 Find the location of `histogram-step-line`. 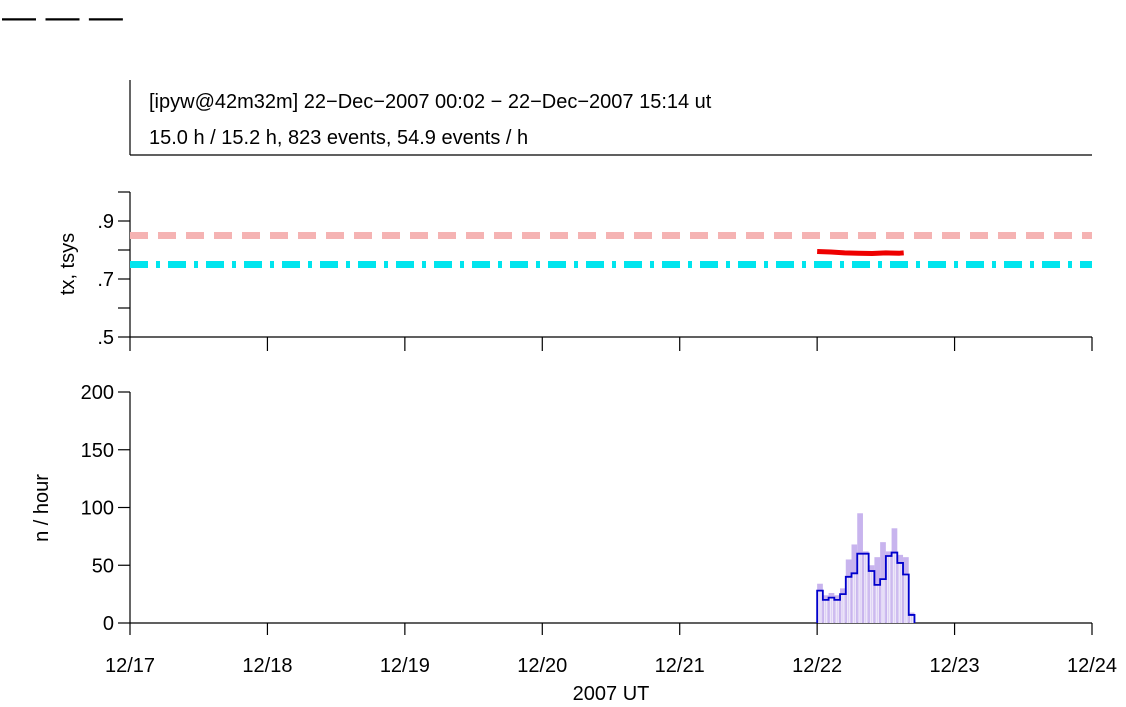

histogram-step-line is located at coordinates (866, 587).